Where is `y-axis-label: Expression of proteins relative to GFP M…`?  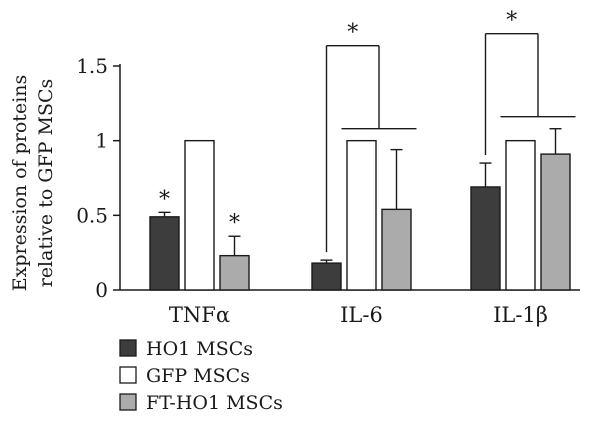 y-axis-label: Expression of proteins relative to GFP M… is located at coordinates (33, 183).